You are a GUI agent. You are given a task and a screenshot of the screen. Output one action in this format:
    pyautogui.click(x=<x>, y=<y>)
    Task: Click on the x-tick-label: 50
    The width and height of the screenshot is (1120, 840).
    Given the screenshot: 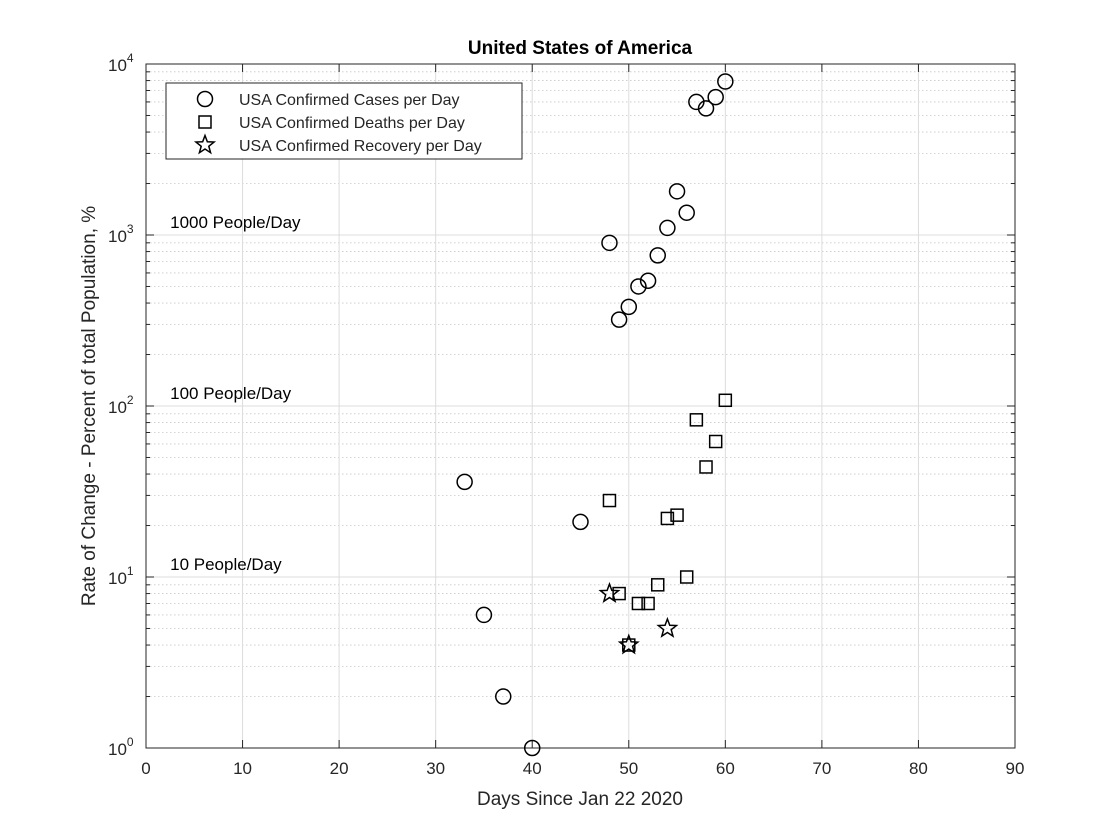 What is the action you would take?
    pyautogui.click(x=628, y=768)
    